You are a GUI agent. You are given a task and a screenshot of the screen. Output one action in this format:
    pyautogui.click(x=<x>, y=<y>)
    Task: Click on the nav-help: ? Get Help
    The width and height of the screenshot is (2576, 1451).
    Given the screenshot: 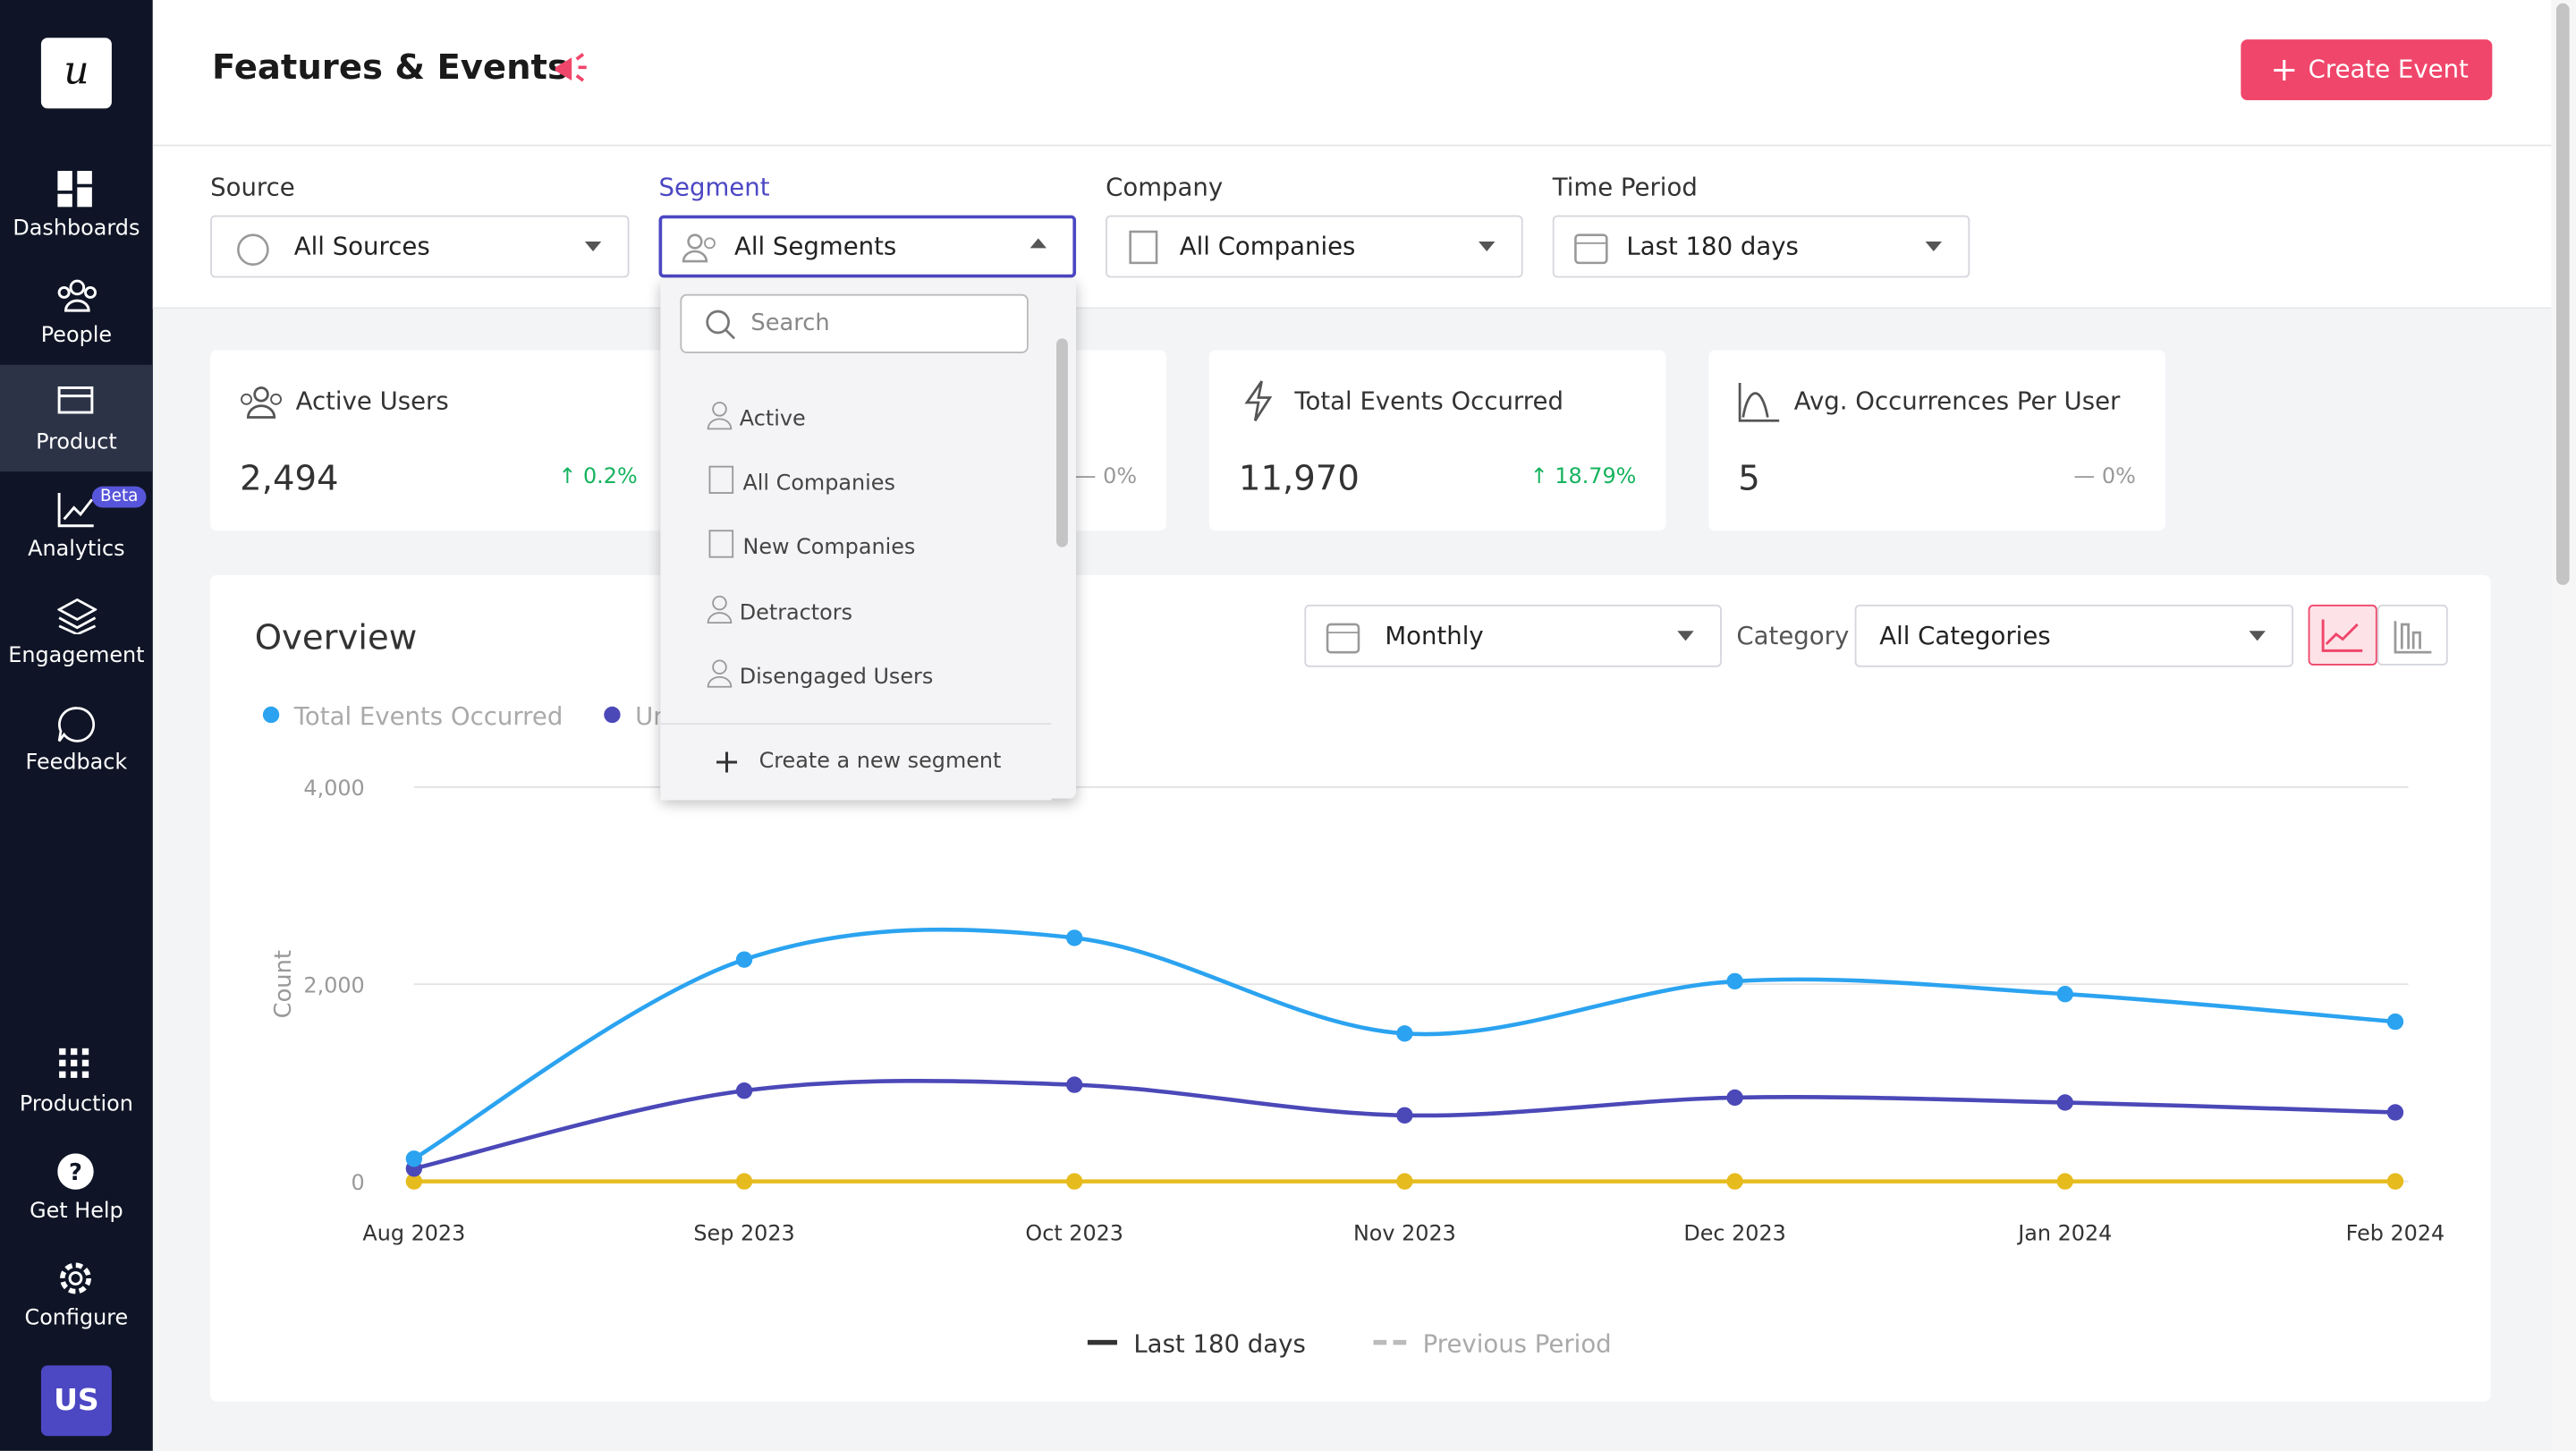 What is the action you would take?
    pyautogui.click(x=76, y=1186)
    